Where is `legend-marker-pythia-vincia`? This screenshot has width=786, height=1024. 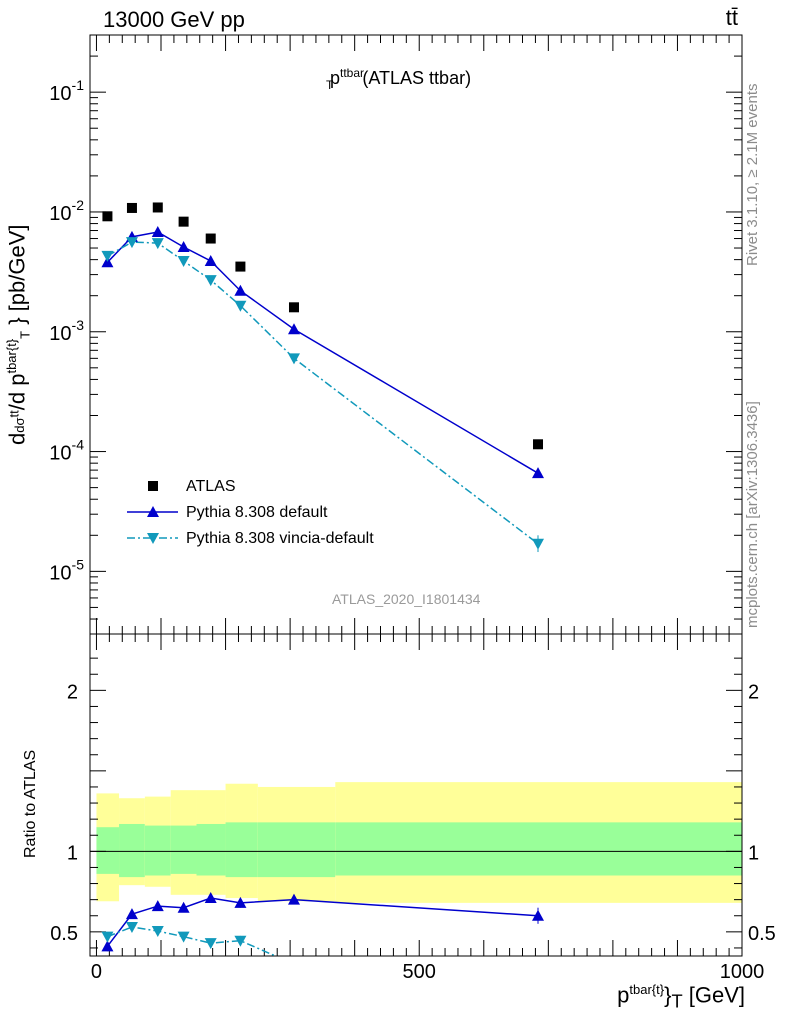
legend-marker-pythia-vincia is located at coordinates (153, 538).